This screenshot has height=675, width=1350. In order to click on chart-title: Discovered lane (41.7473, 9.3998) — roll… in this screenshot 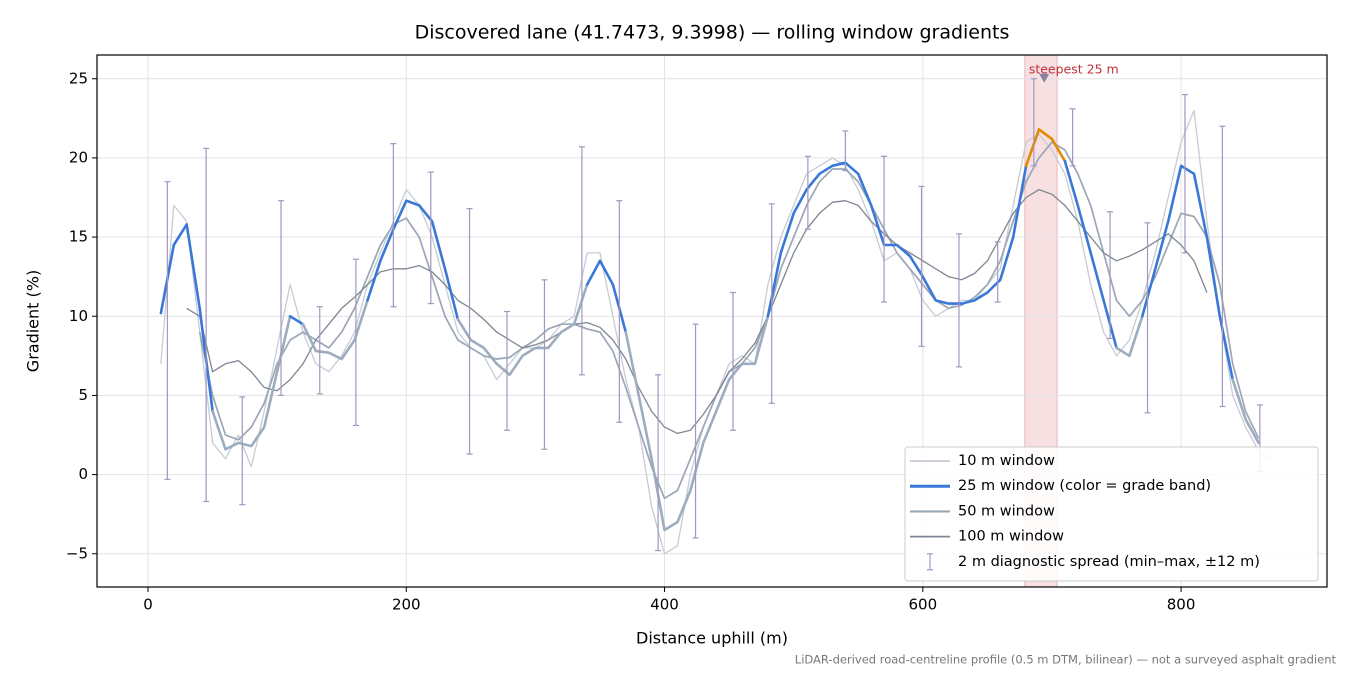, I will do `click(712, 33)`.